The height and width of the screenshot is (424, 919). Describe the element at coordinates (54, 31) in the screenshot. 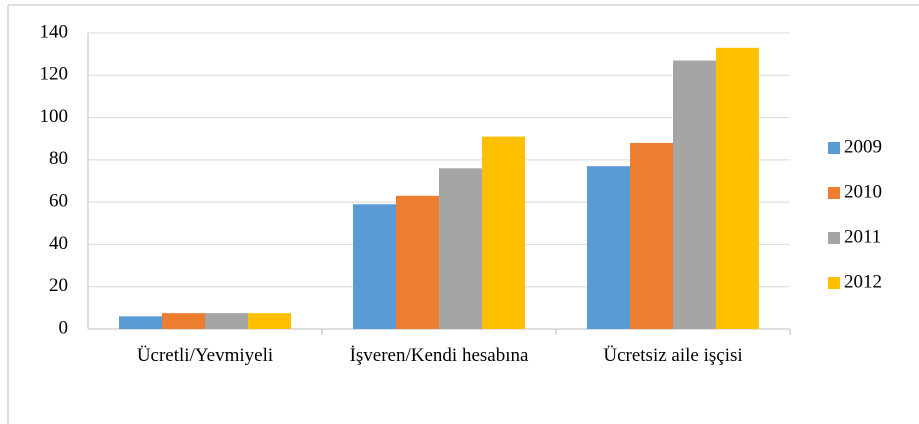

I see `y-tick-label: 140` at that location.